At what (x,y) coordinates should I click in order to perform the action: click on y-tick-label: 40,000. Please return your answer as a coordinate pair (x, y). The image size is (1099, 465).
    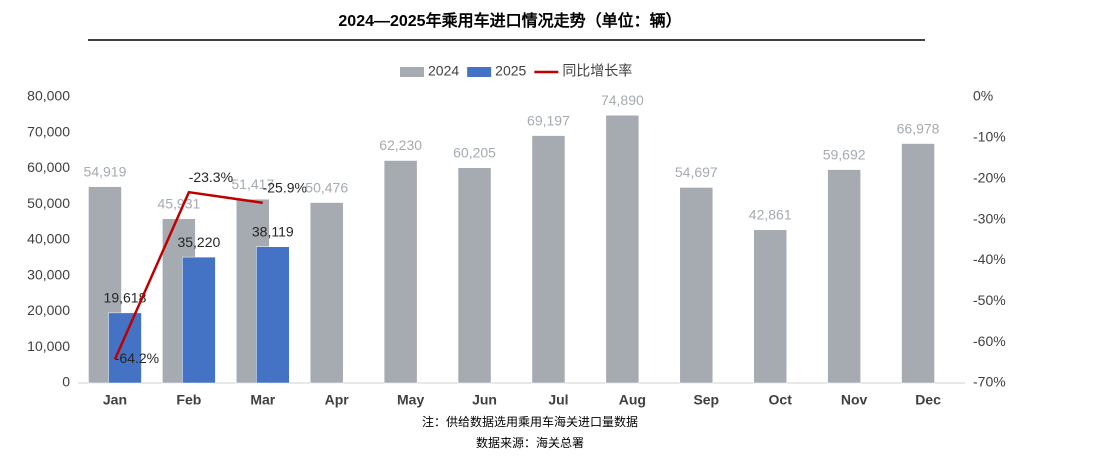
    Looking at the image, I should click on (48, 239).